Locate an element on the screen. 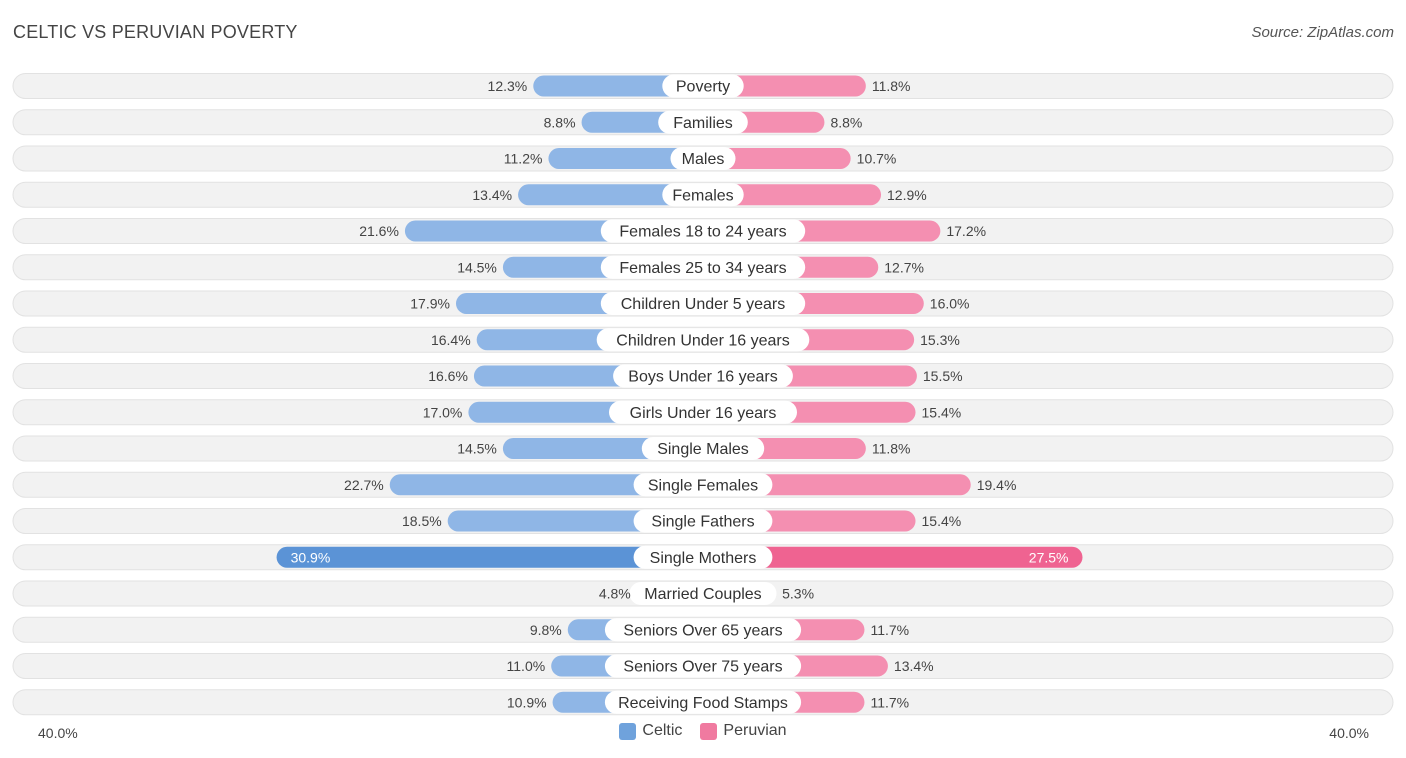 This screenshot has height=758, width=1406. value-celtic-children-under-5-years: 17.9% is located at coordinates (430, 304).